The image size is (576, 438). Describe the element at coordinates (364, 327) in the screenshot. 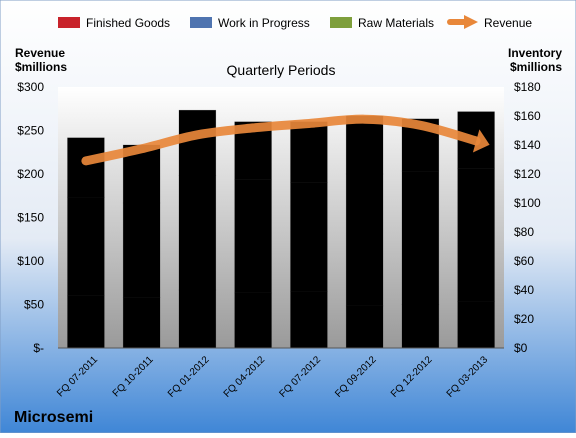

I see `bar-finished-goods-fq-09-2012` at that location.